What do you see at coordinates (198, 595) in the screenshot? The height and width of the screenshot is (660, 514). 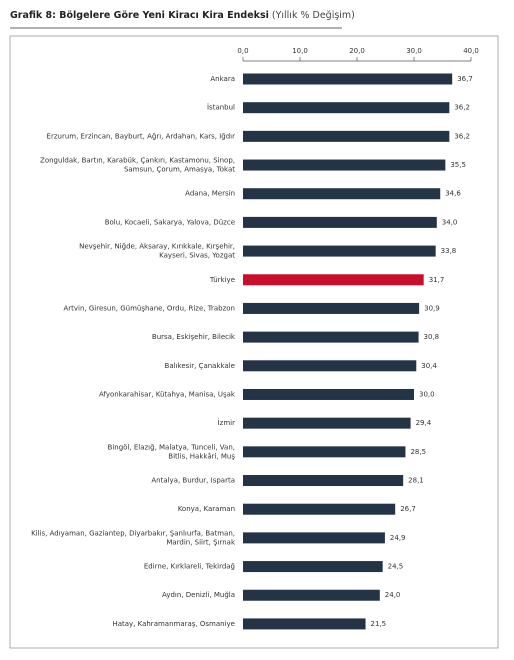 I see `y-tick-label: Aydın, Denizli, Muğla` at bounding box center [198, 595].